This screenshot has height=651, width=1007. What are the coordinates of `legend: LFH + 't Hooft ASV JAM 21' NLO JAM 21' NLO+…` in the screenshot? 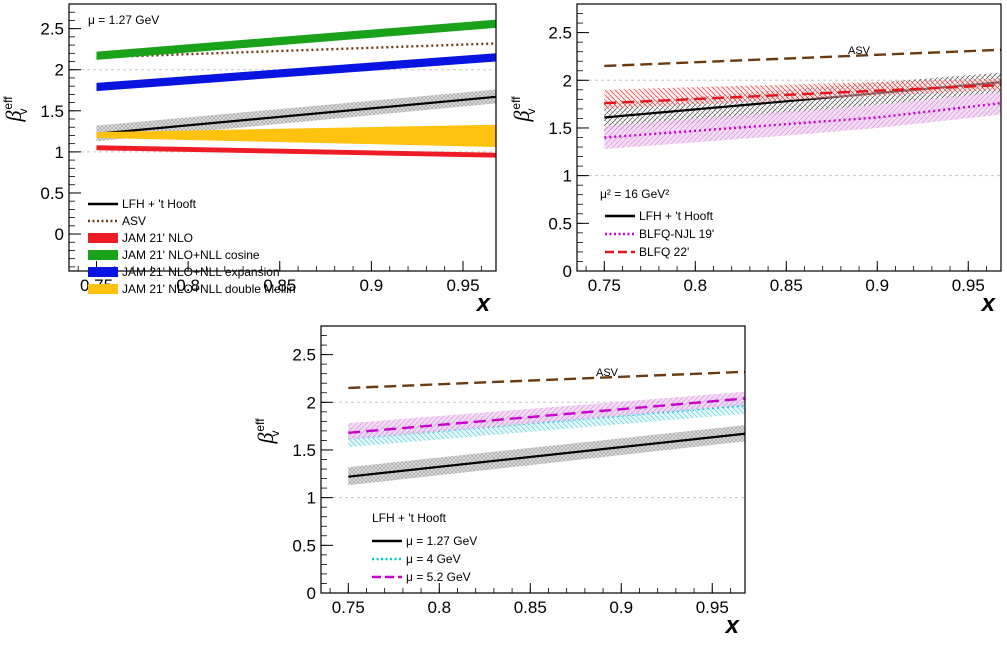 It's located at (192, 246).